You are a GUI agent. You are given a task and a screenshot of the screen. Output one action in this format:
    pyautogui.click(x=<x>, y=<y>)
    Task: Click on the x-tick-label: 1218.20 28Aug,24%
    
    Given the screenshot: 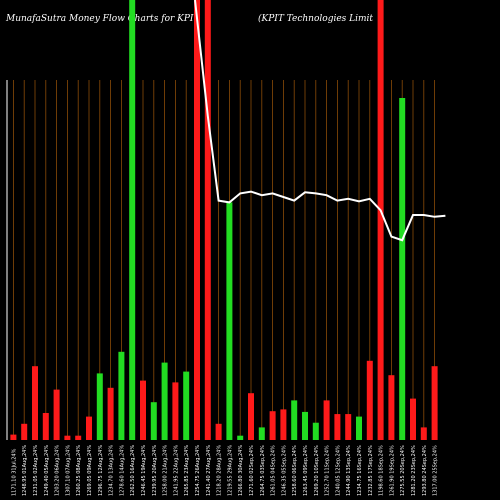 What is the action you would take?
    pyautogui.click(x=220, y=470)
    